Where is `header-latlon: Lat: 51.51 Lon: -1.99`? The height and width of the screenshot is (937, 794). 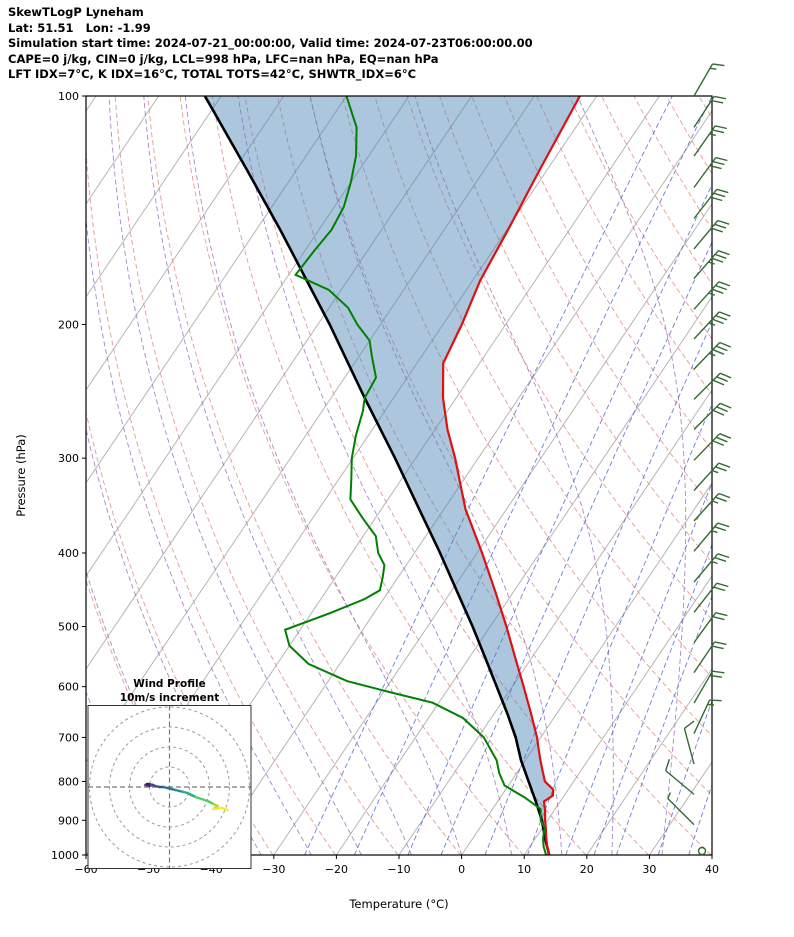
header-latlon: Lat: 51.51 Lon: -1.99 is located at coordinates (79, 27).